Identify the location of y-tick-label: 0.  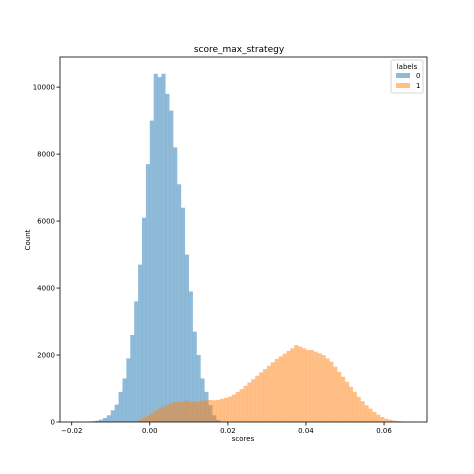
(53, 423).